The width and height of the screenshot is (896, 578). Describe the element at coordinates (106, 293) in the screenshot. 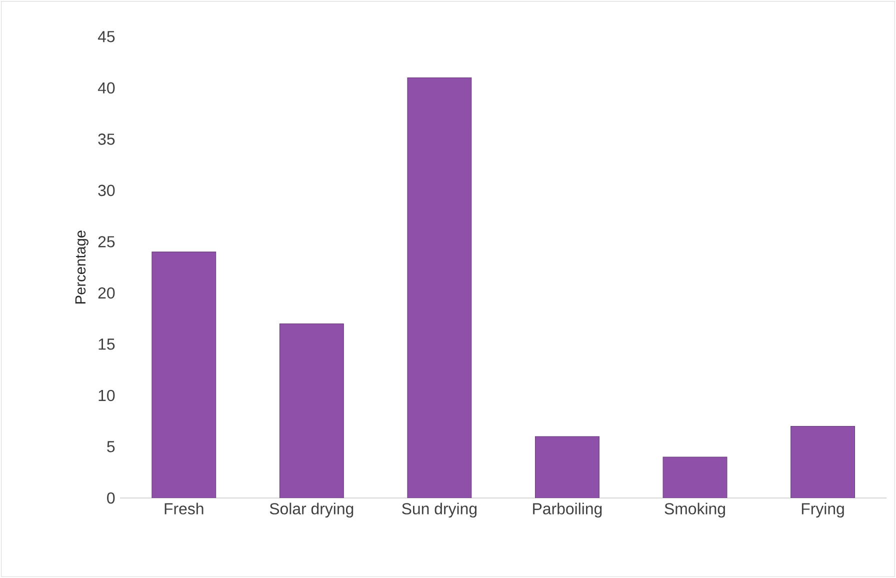

I see `y-tick-label: 20` at that location.